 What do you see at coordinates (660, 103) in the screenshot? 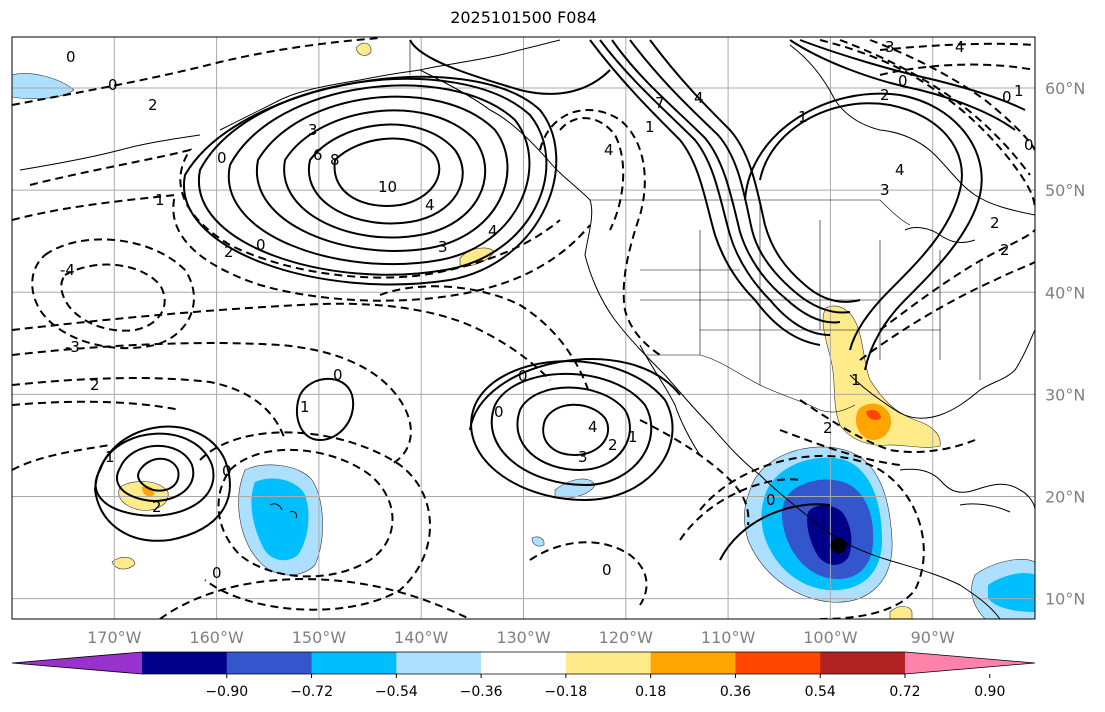
I see `contour-label-7-trough: 7` at bounding box center [660, 103].